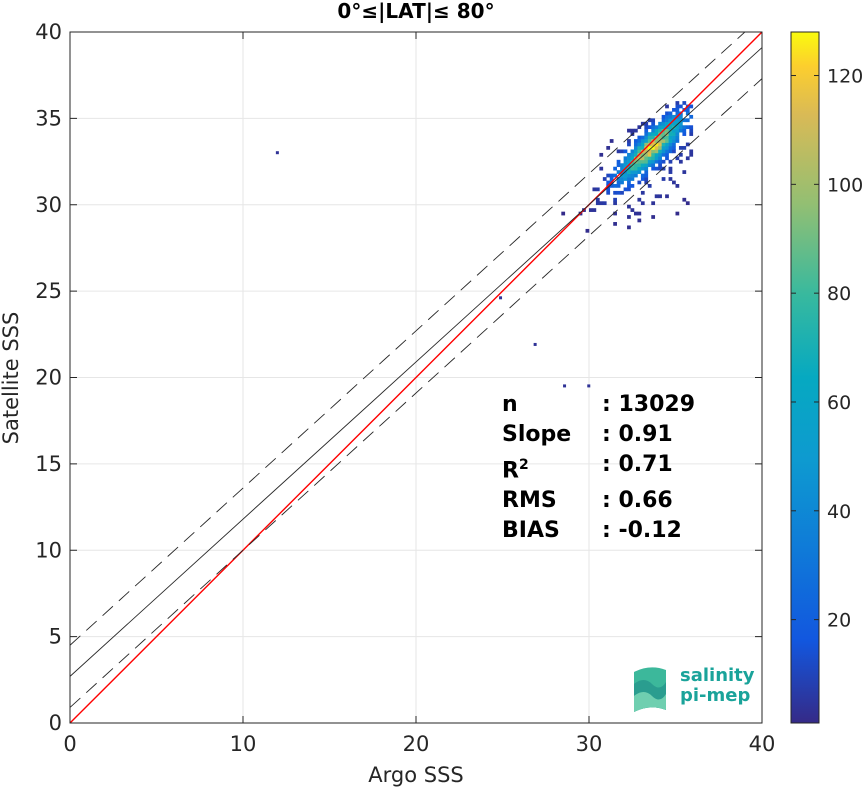 The height and width of the screenshot is (790, 865). I want to click on stat-slope-value: : 0.91, so click(637, 434).